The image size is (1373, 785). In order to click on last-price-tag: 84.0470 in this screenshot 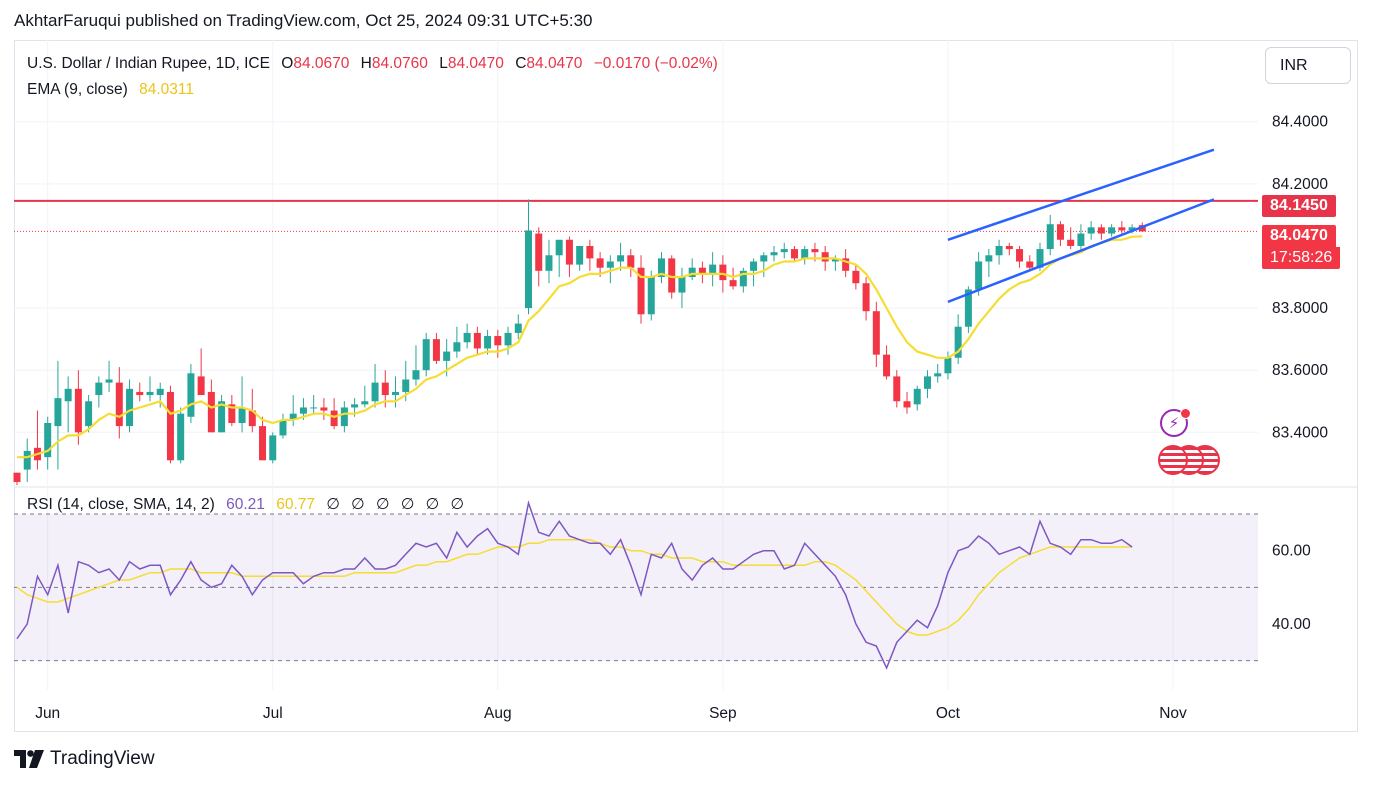, I will do `click(1299, 236)`.